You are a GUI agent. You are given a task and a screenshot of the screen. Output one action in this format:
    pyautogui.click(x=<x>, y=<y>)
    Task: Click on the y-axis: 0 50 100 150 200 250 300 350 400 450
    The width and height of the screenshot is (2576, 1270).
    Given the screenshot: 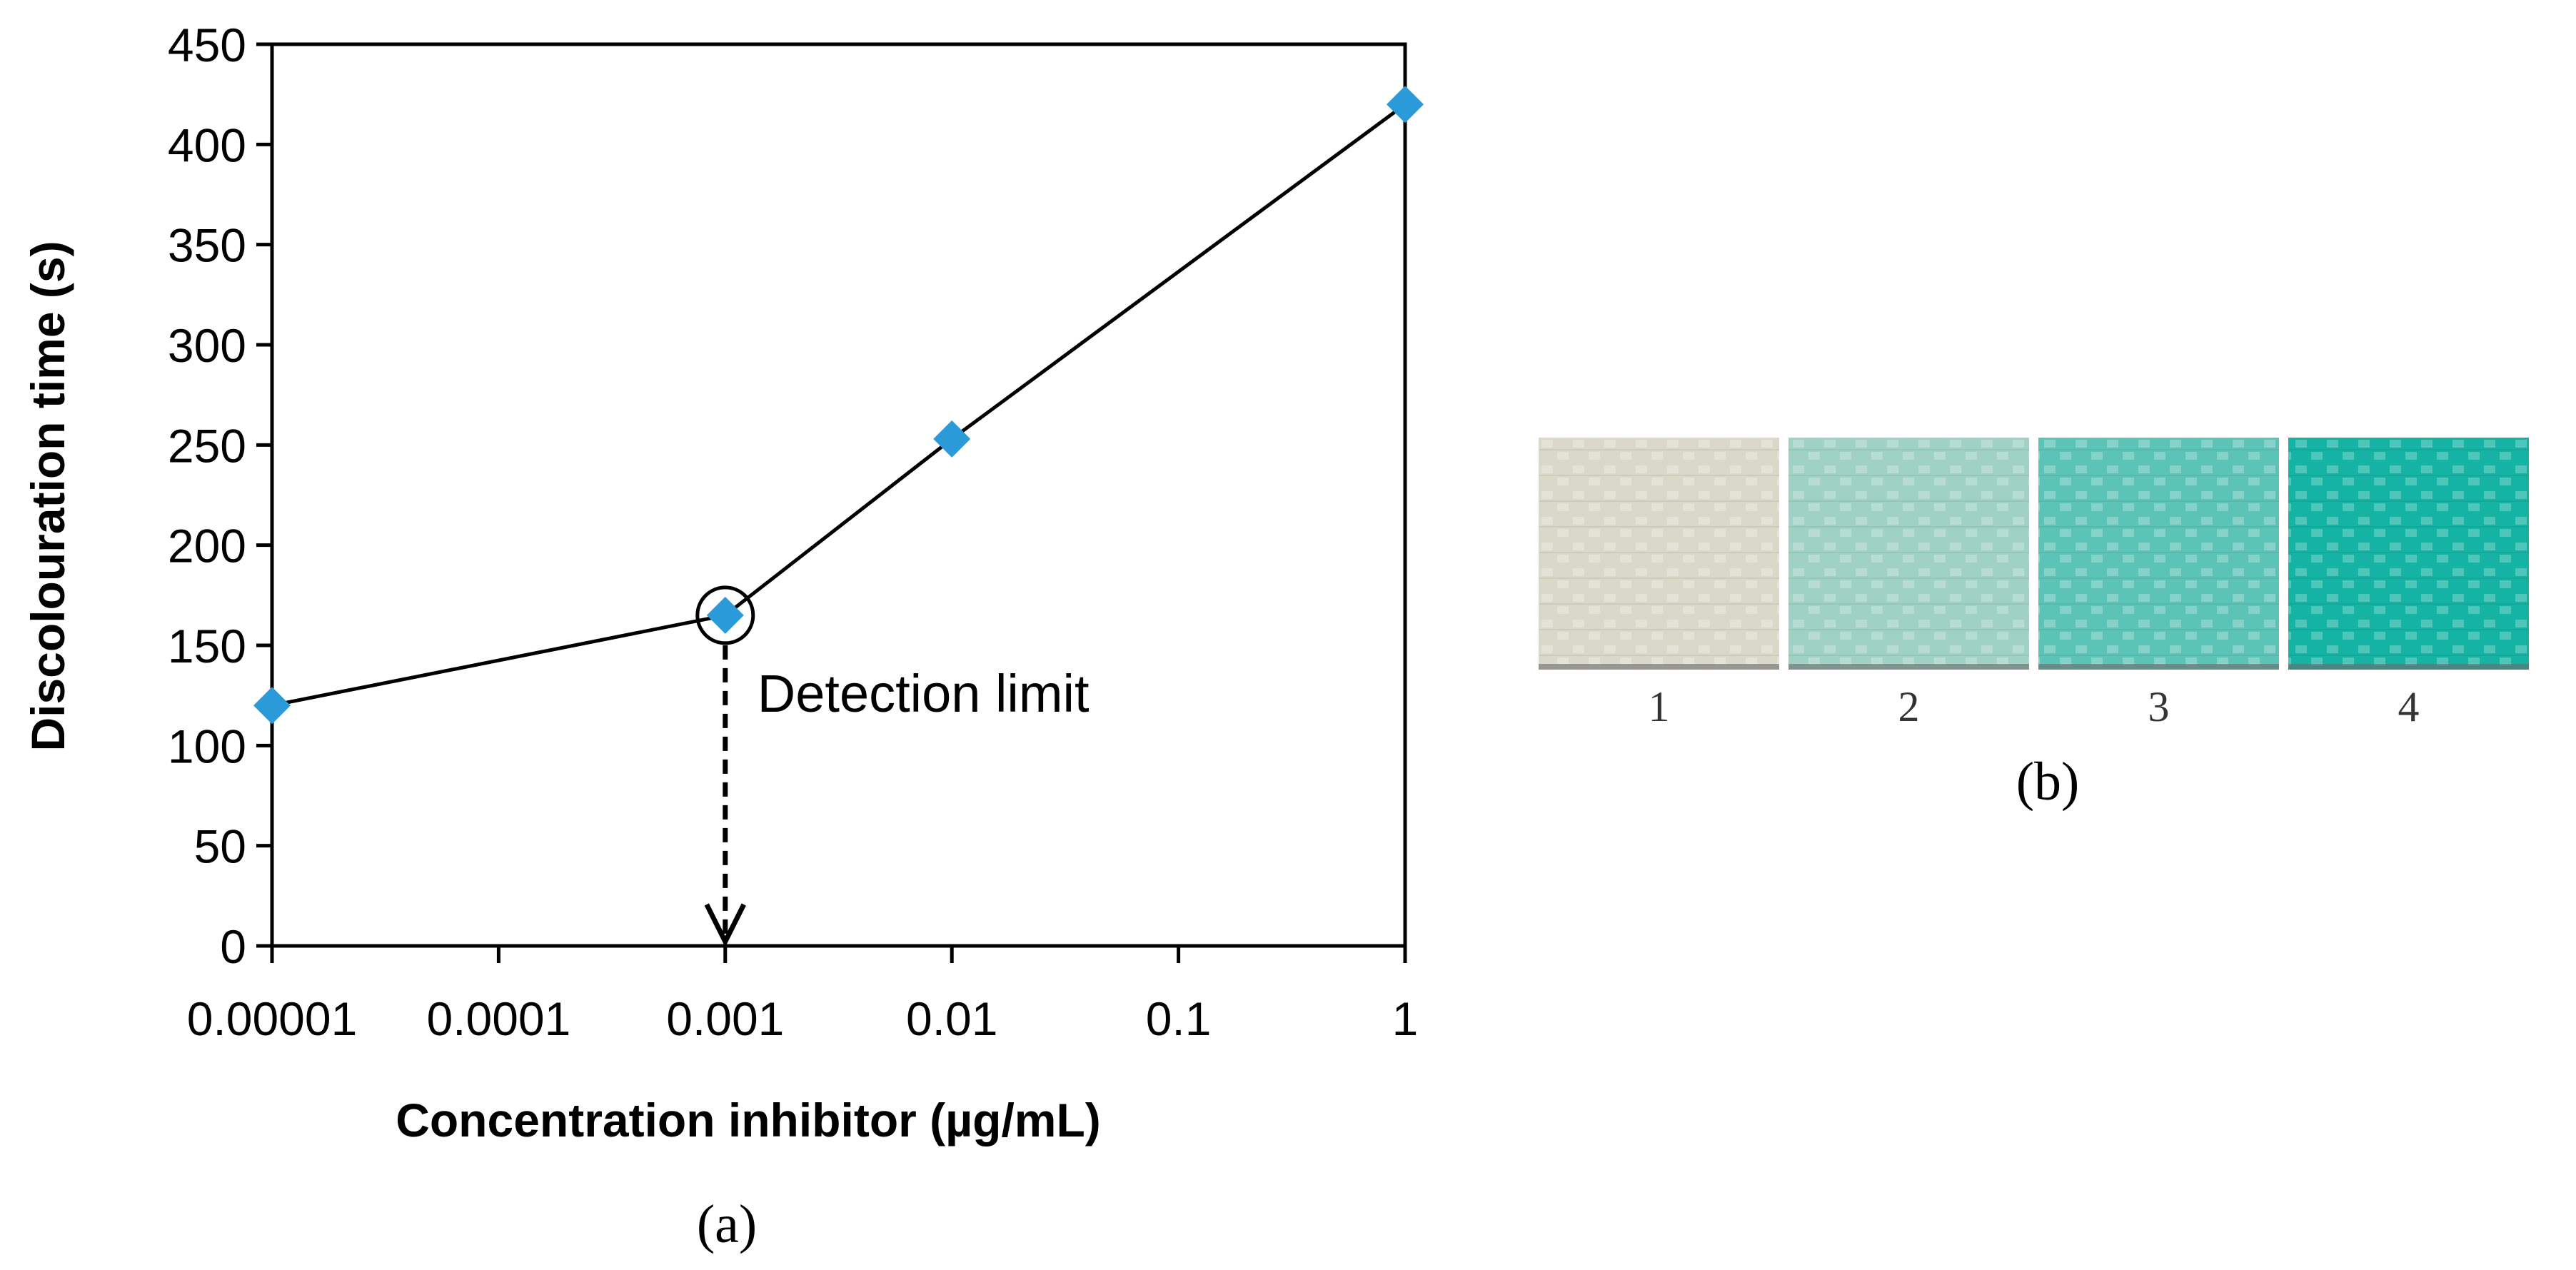 What is the action you would take?
    pyautogui.click(x=220, y=496)
    